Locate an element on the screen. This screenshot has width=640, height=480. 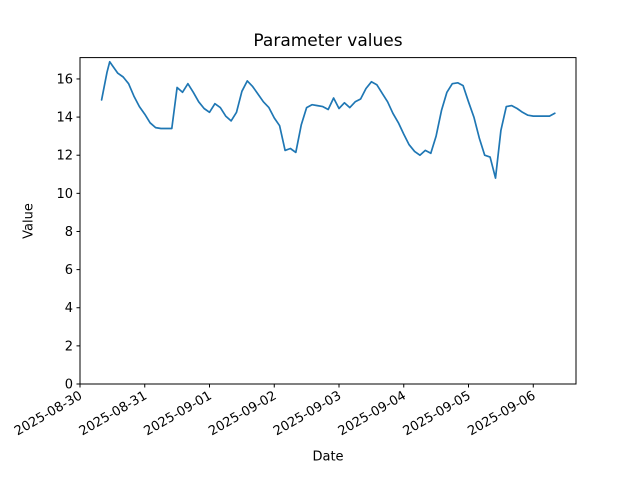
y-tick-label: 4 is located at coordinates (69, 308).